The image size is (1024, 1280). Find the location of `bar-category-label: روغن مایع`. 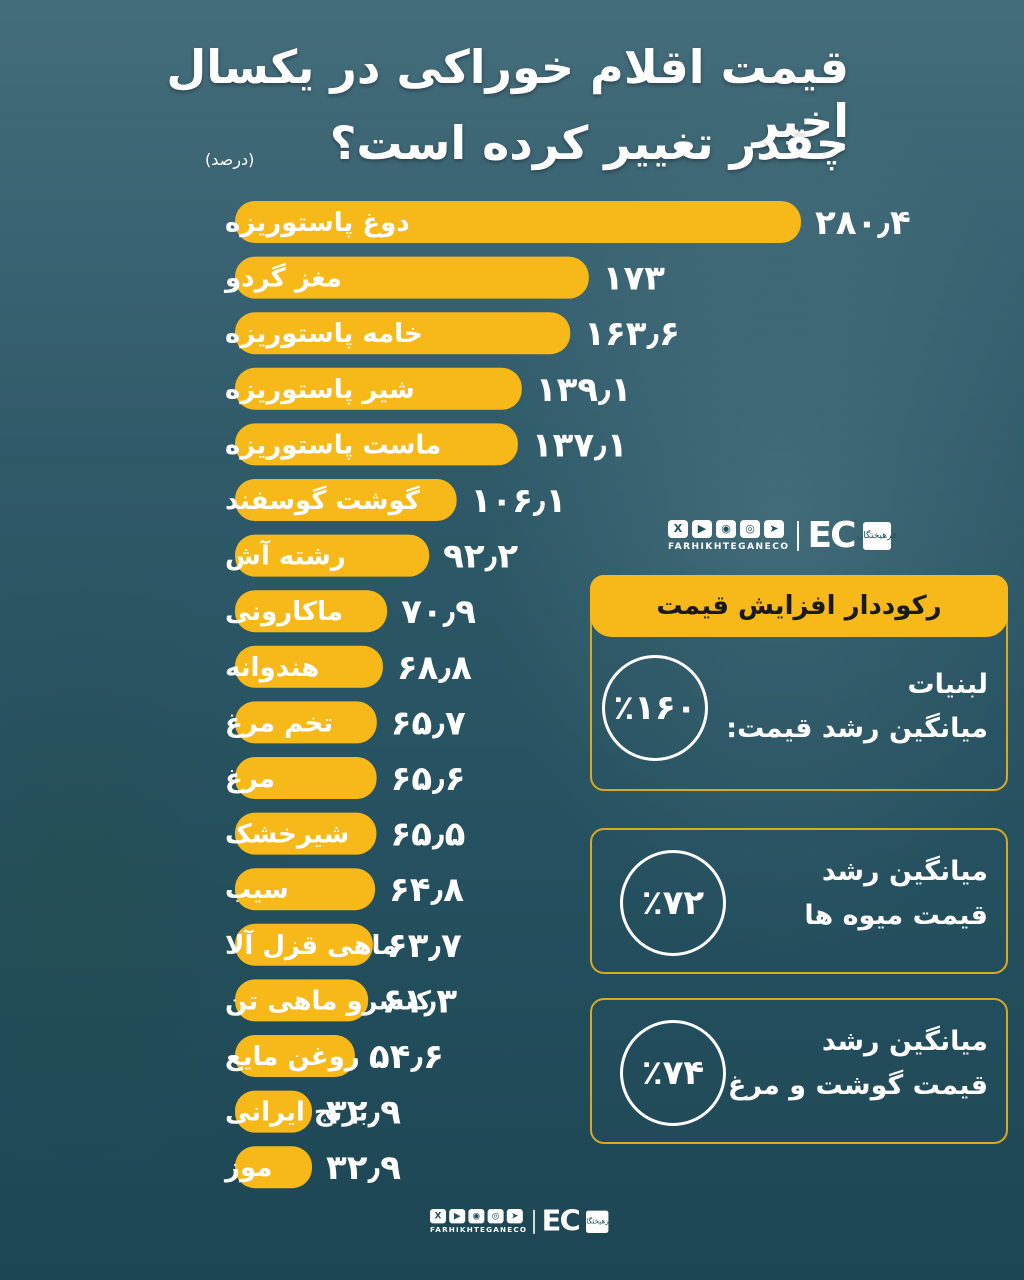

bar-category-label: روغن مایع is located at coordinates (292, 1057).